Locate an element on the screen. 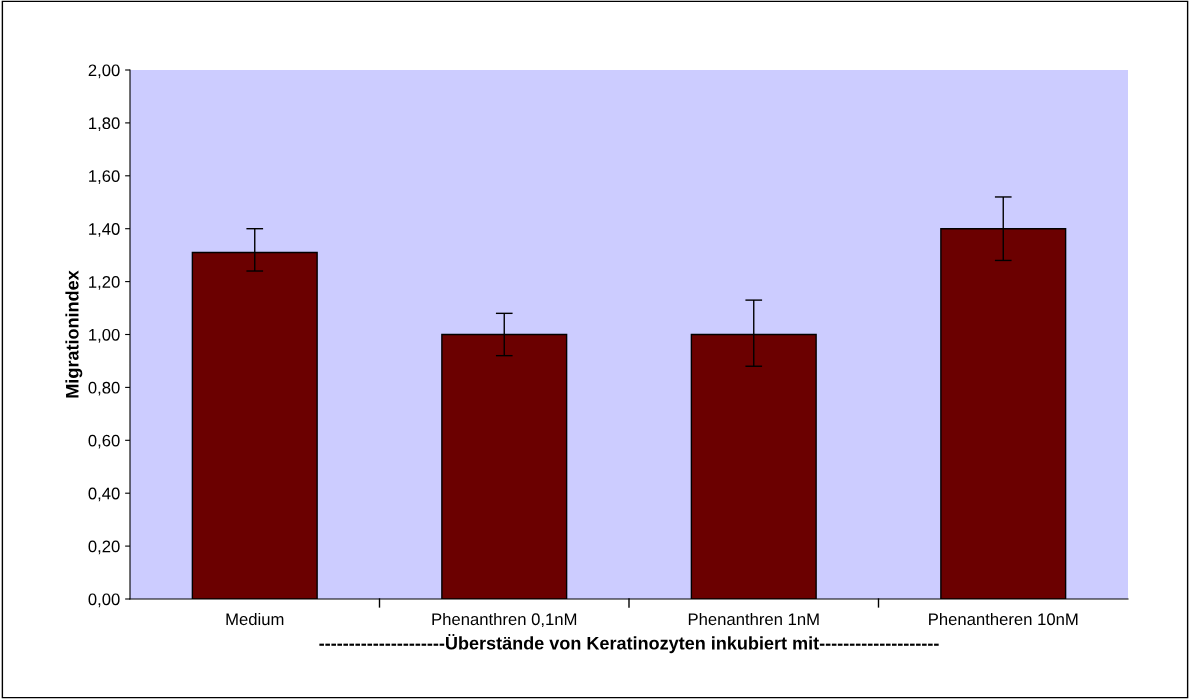  y-tick-label: 1,60 is located at coordinates (104, 177).